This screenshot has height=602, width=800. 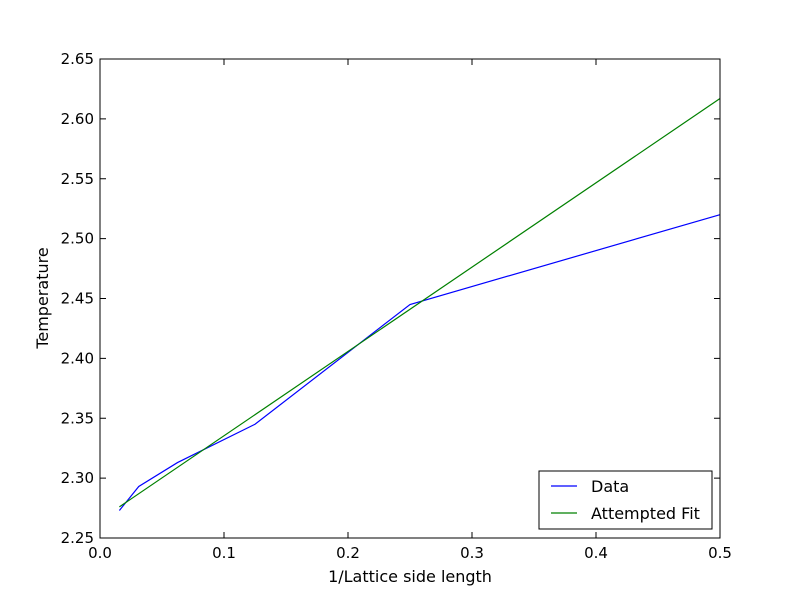 What do you see at coordinates (720, 553) in the screenshot?
I see `x-tick-label: 0.5` at bounding box center [720, 553].